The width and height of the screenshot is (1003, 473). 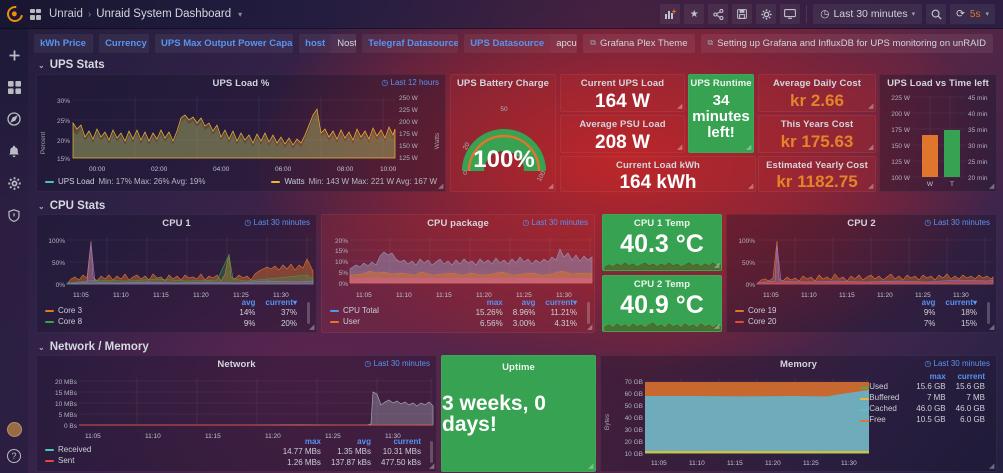 What do you see at coordinates (503, 133) in the screenshot?
I see `panel-ups-battery-charge: UPS Battery Charge 50 20 0 100 100% ◢` at bounding box center [503, 133].